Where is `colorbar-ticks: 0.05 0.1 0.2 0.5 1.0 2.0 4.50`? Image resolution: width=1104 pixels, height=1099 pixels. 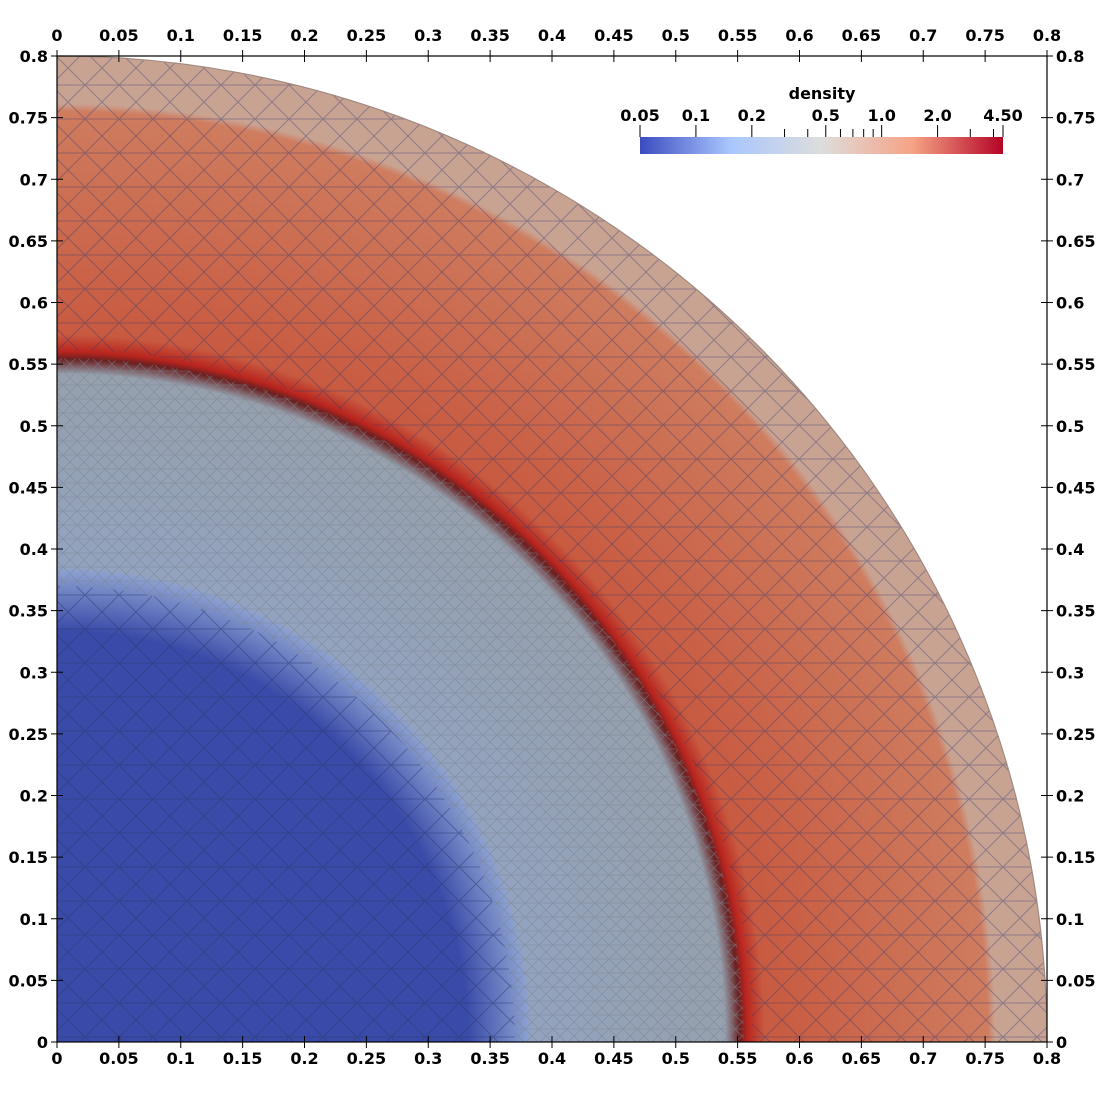 colorbar-ticks: 0.05 0.1 0.2 0.5 1.0 2.0 4.50 is located at coordinates (821, 121).